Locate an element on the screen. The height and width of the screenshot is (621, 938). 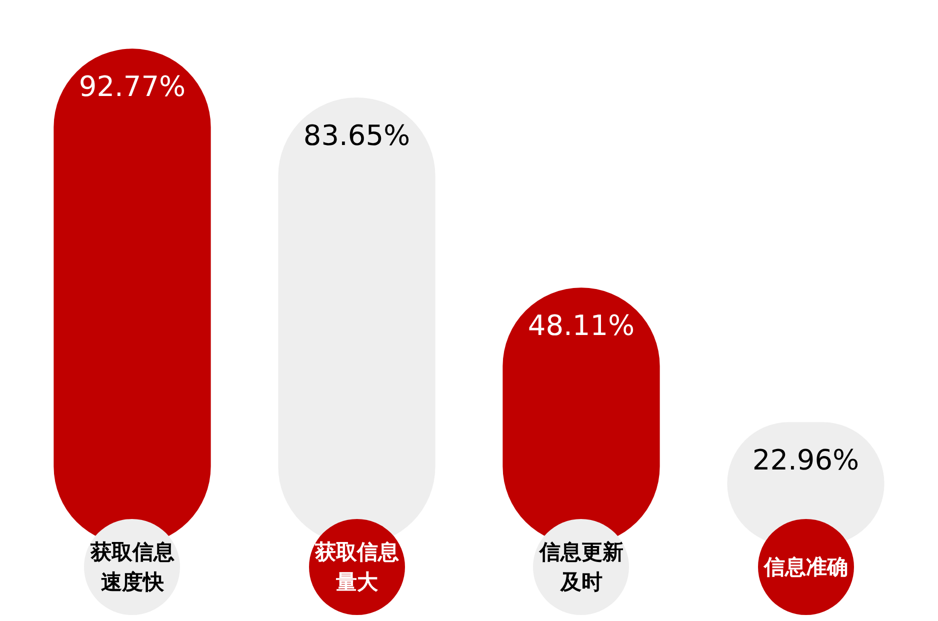
circle-badge: 获取信息速度快 is located at coordinates (132, 567).